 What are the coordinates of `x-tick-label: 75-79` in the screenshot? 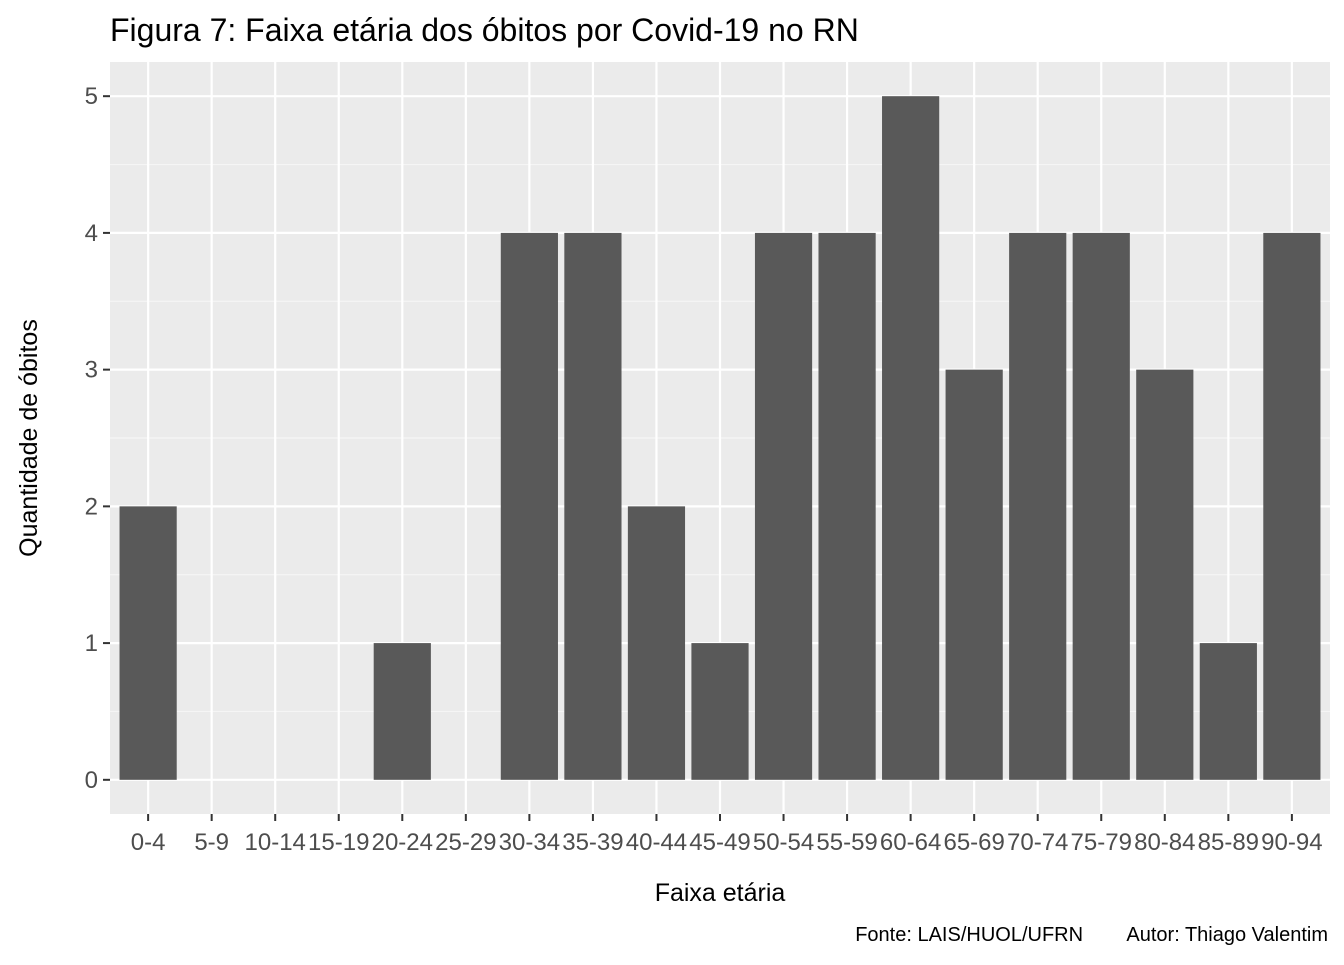 It's located at (1101, 842).